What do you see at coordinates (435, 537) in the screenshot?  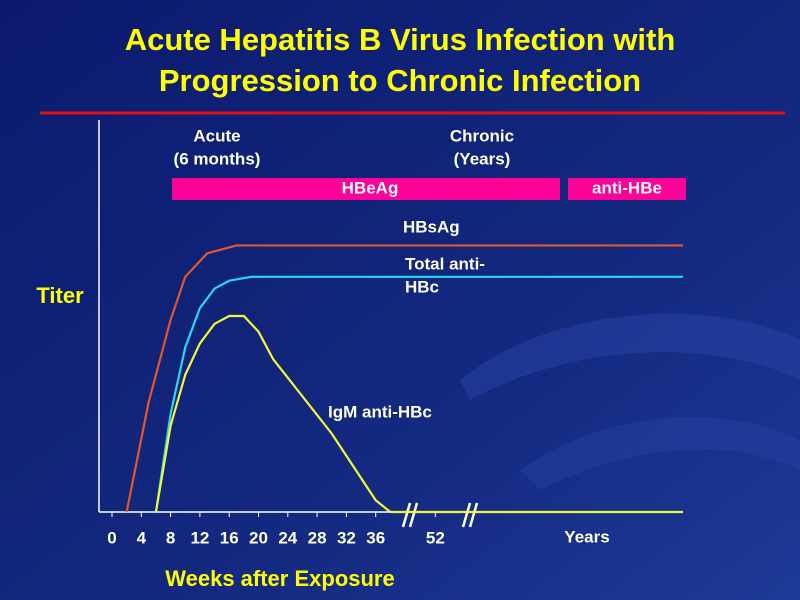 I see `x-tick-label: 52` at bounding box center [435, 537].